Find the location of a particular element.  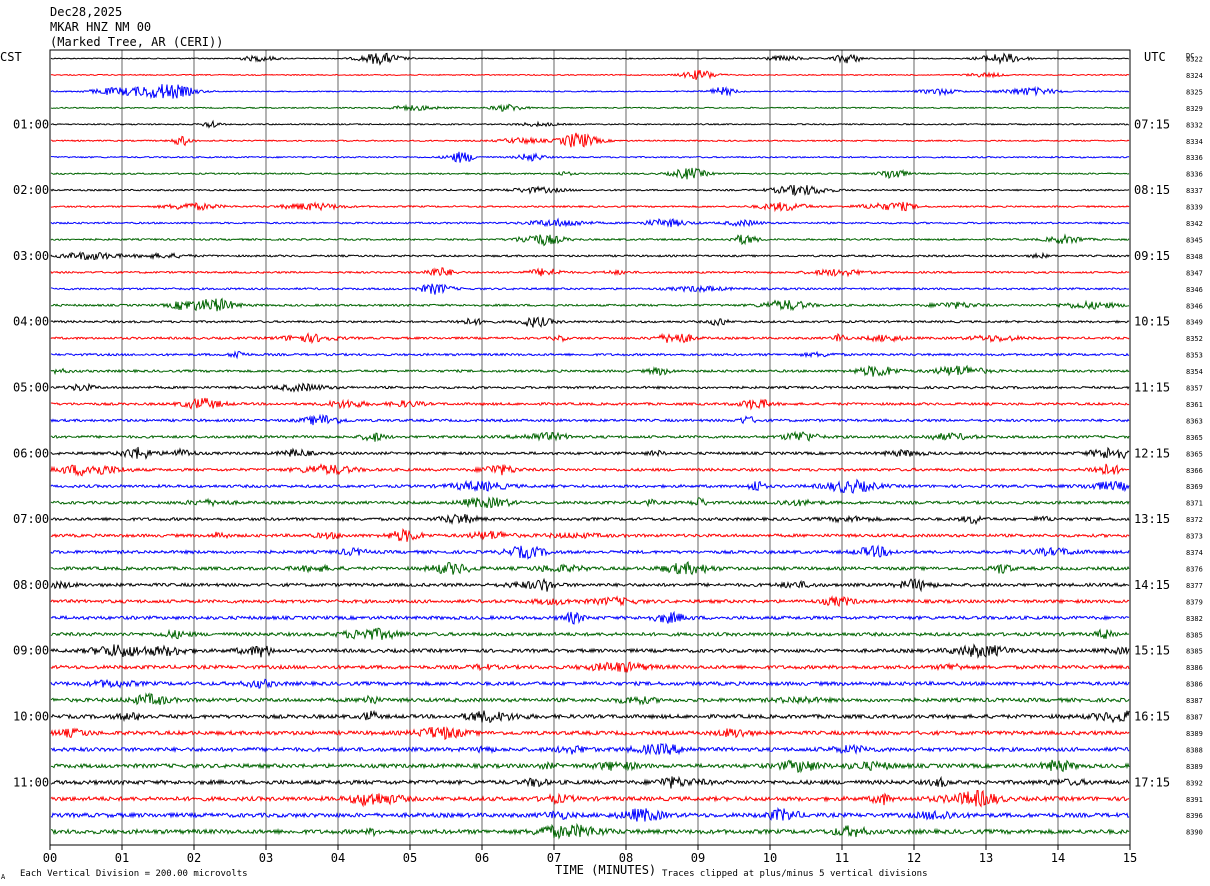

left-hour-label: 06:00 is located at coordinates (31, 453).